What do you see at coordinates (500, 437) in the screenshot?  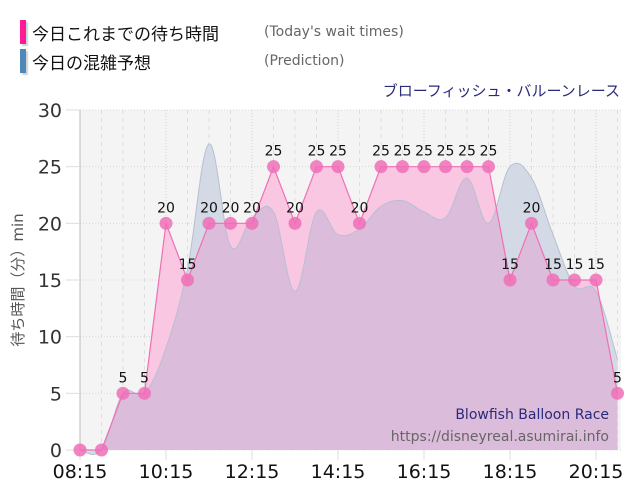 I see `watermark-url: https://disneyreal.asumirai.info` at bounding box center [500, 437].